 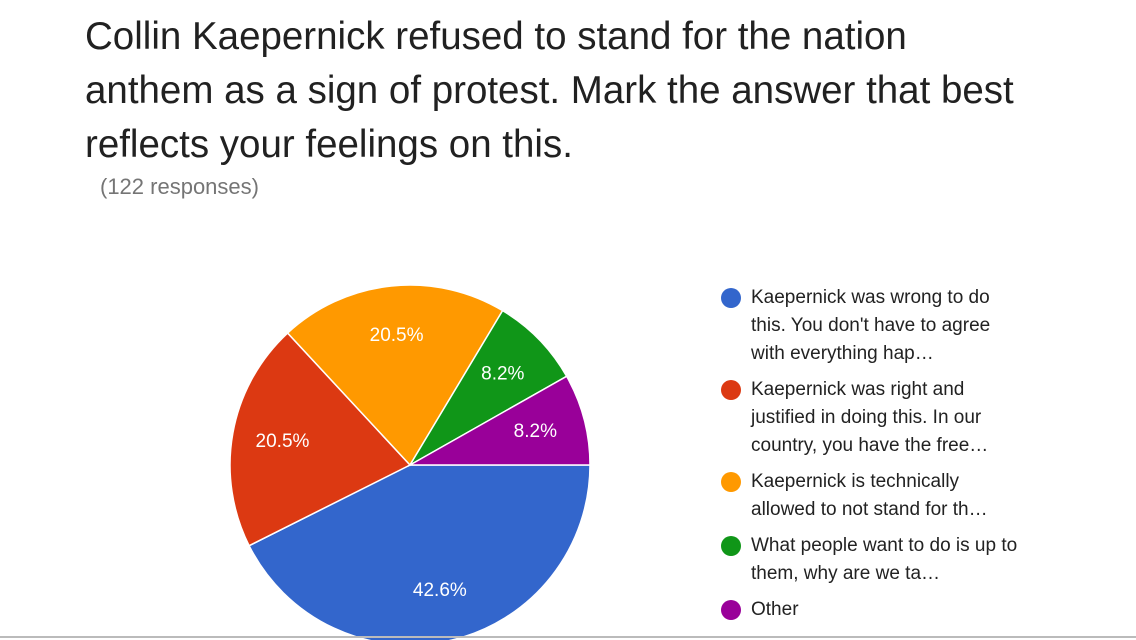 What do you see at coordinates (179, 186) in the screenshot?
I see `chart-subtitle: (122 responses)` at bounding box center [179, 186].